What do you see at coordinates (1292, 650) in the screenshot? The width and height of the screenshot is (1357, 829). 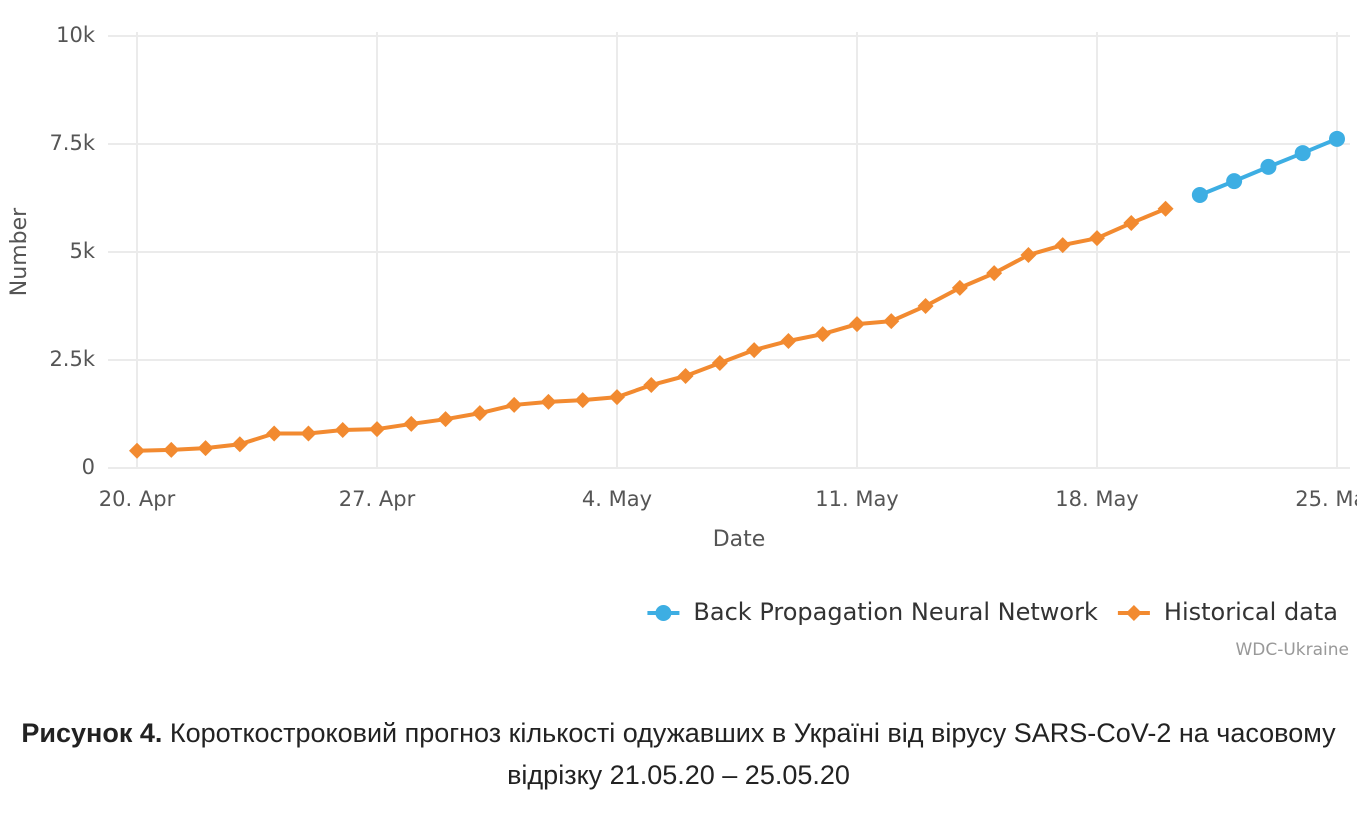 I see `credit: WDC-Ukraine` at bounding box center [1292, 650].